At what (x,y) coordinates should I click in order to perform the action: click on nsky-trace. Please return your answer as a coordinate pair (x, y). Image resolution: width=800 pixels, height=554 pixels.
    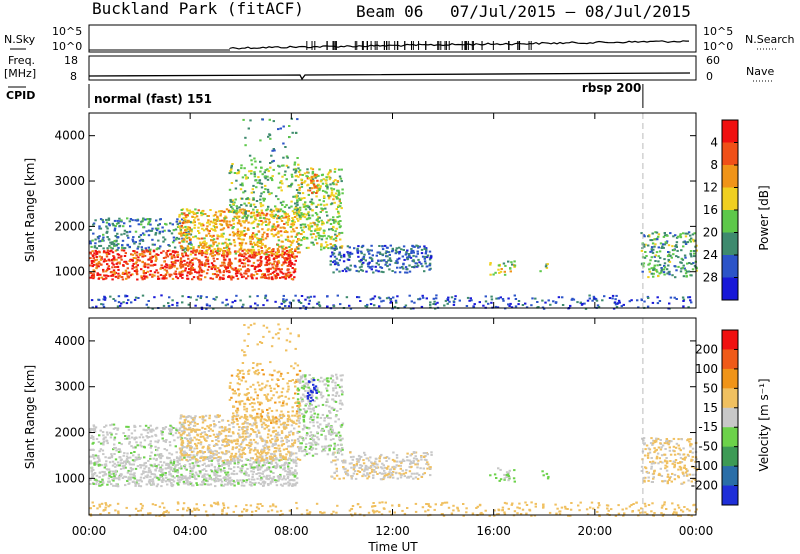
    Looking at the image, I should click on (389, 45).